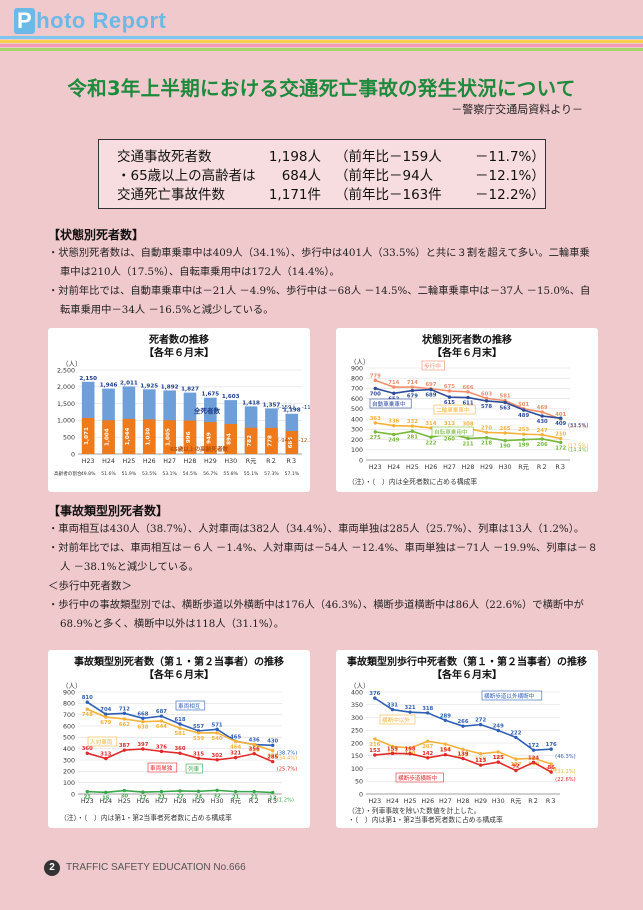 This screenshot has height=910, width=643. What do you see at coordinates (254, 801) in the screenshot?
I see `x-tick-label: R２` at bounding box center [254, 801].